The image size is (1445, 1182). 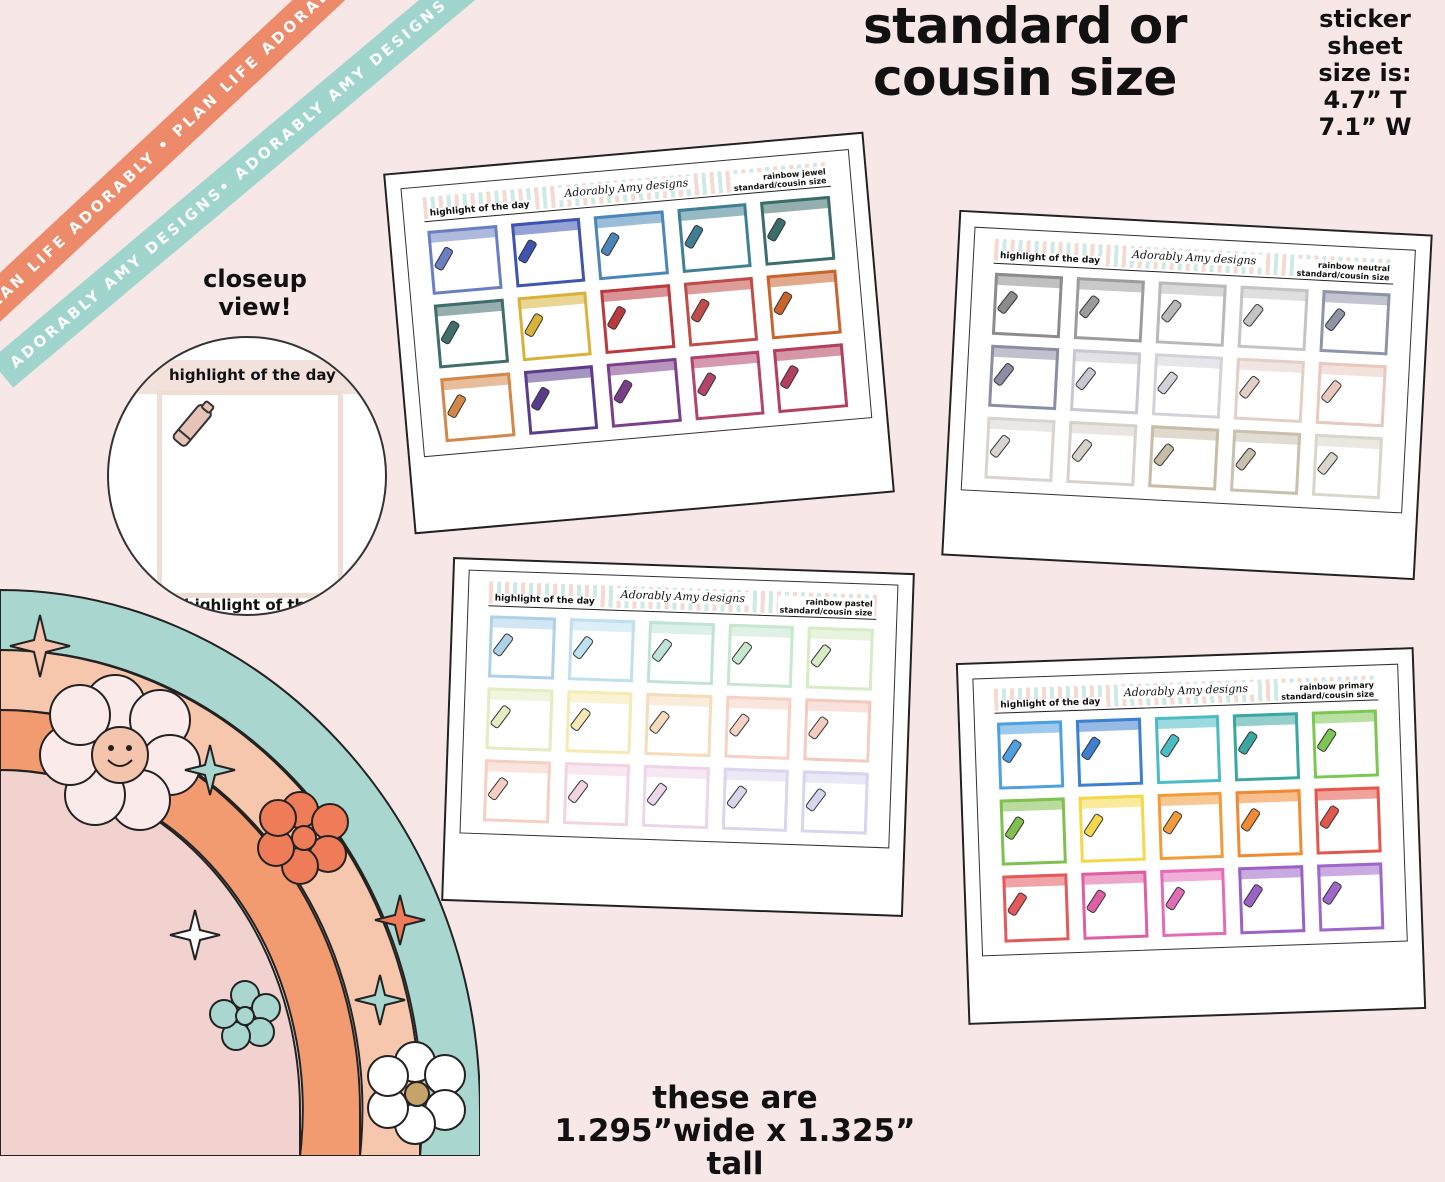 What do you see at coordinates (1365, 127) in the screenshot?
I see `sheet-size-line4: 7.1” W` at bounding box center [1365, 127].